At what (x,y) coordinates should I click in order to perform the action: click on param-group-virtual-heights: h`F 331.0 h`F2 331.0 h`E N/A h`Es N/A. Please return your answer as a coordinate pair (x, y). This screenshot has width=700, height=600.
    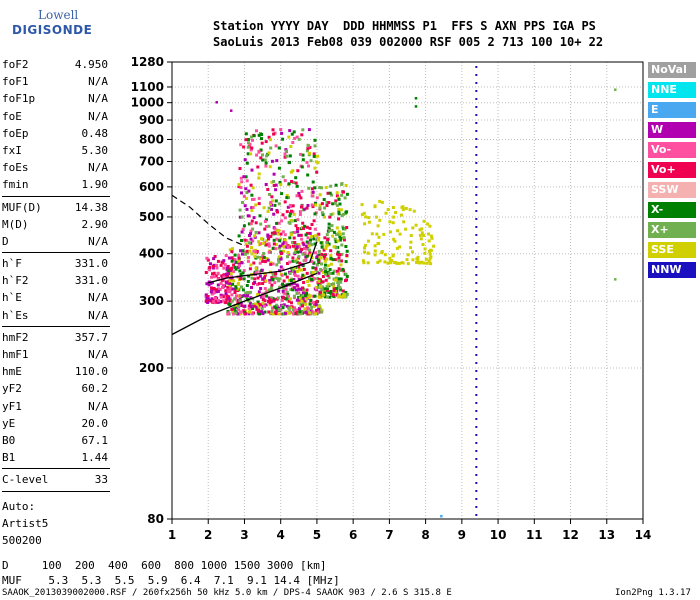
    Looking at the image, I should click on (56, 289).